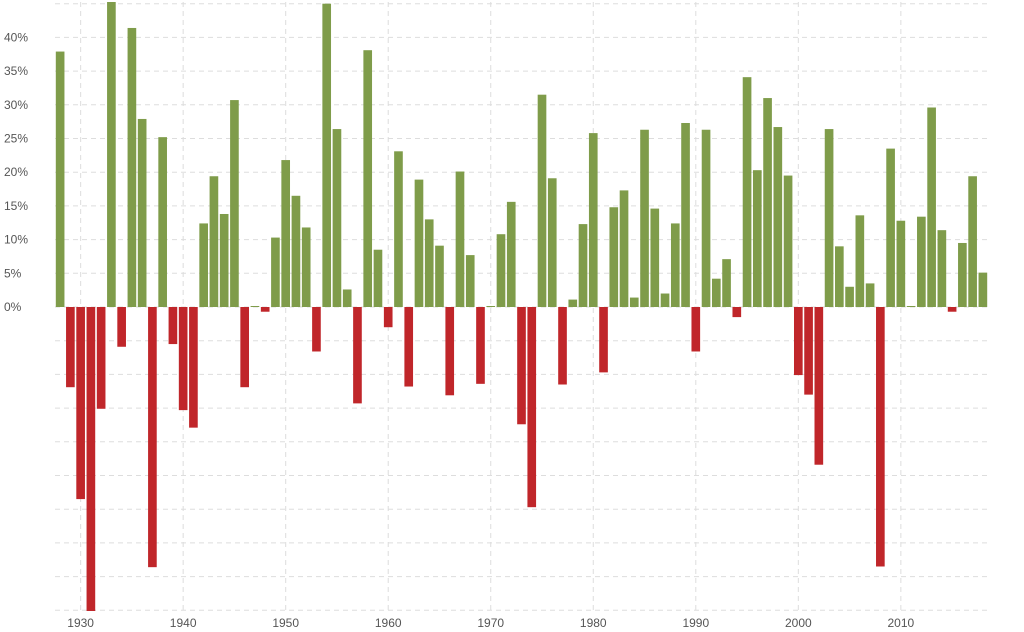 The width and height of the screenshot is (1024, 632). I want to click on bar-1996, so click(757, 238).